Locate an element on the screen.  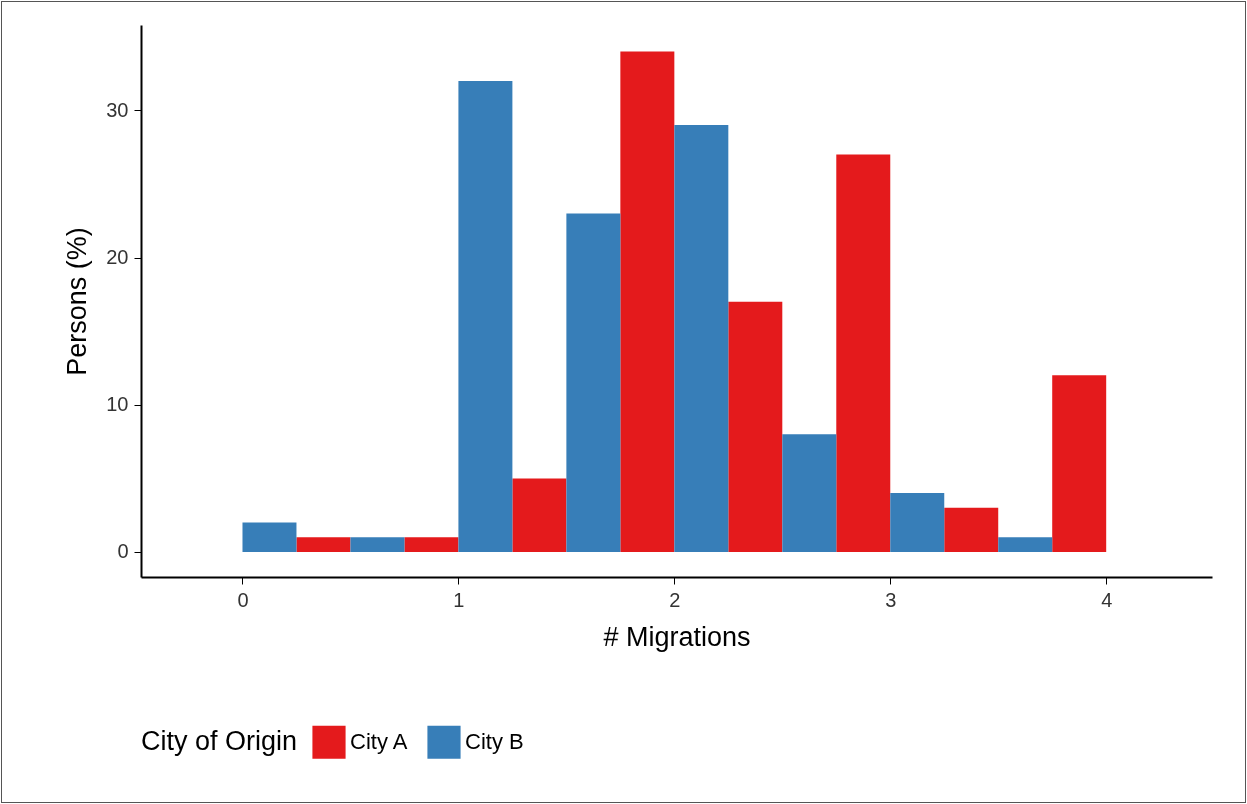
legend-label: City B is located at coordinates (494, 742).